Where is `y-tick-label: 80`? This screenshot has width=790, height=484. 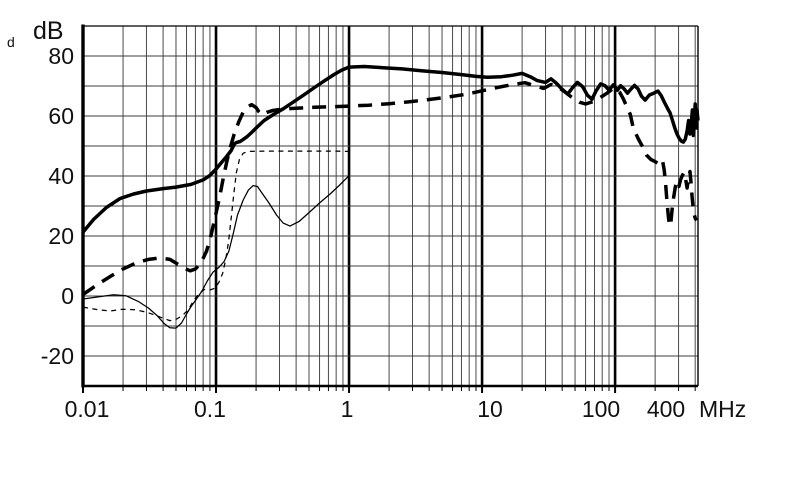
y-tick-label: 80 is located at coordinates (61, 56).